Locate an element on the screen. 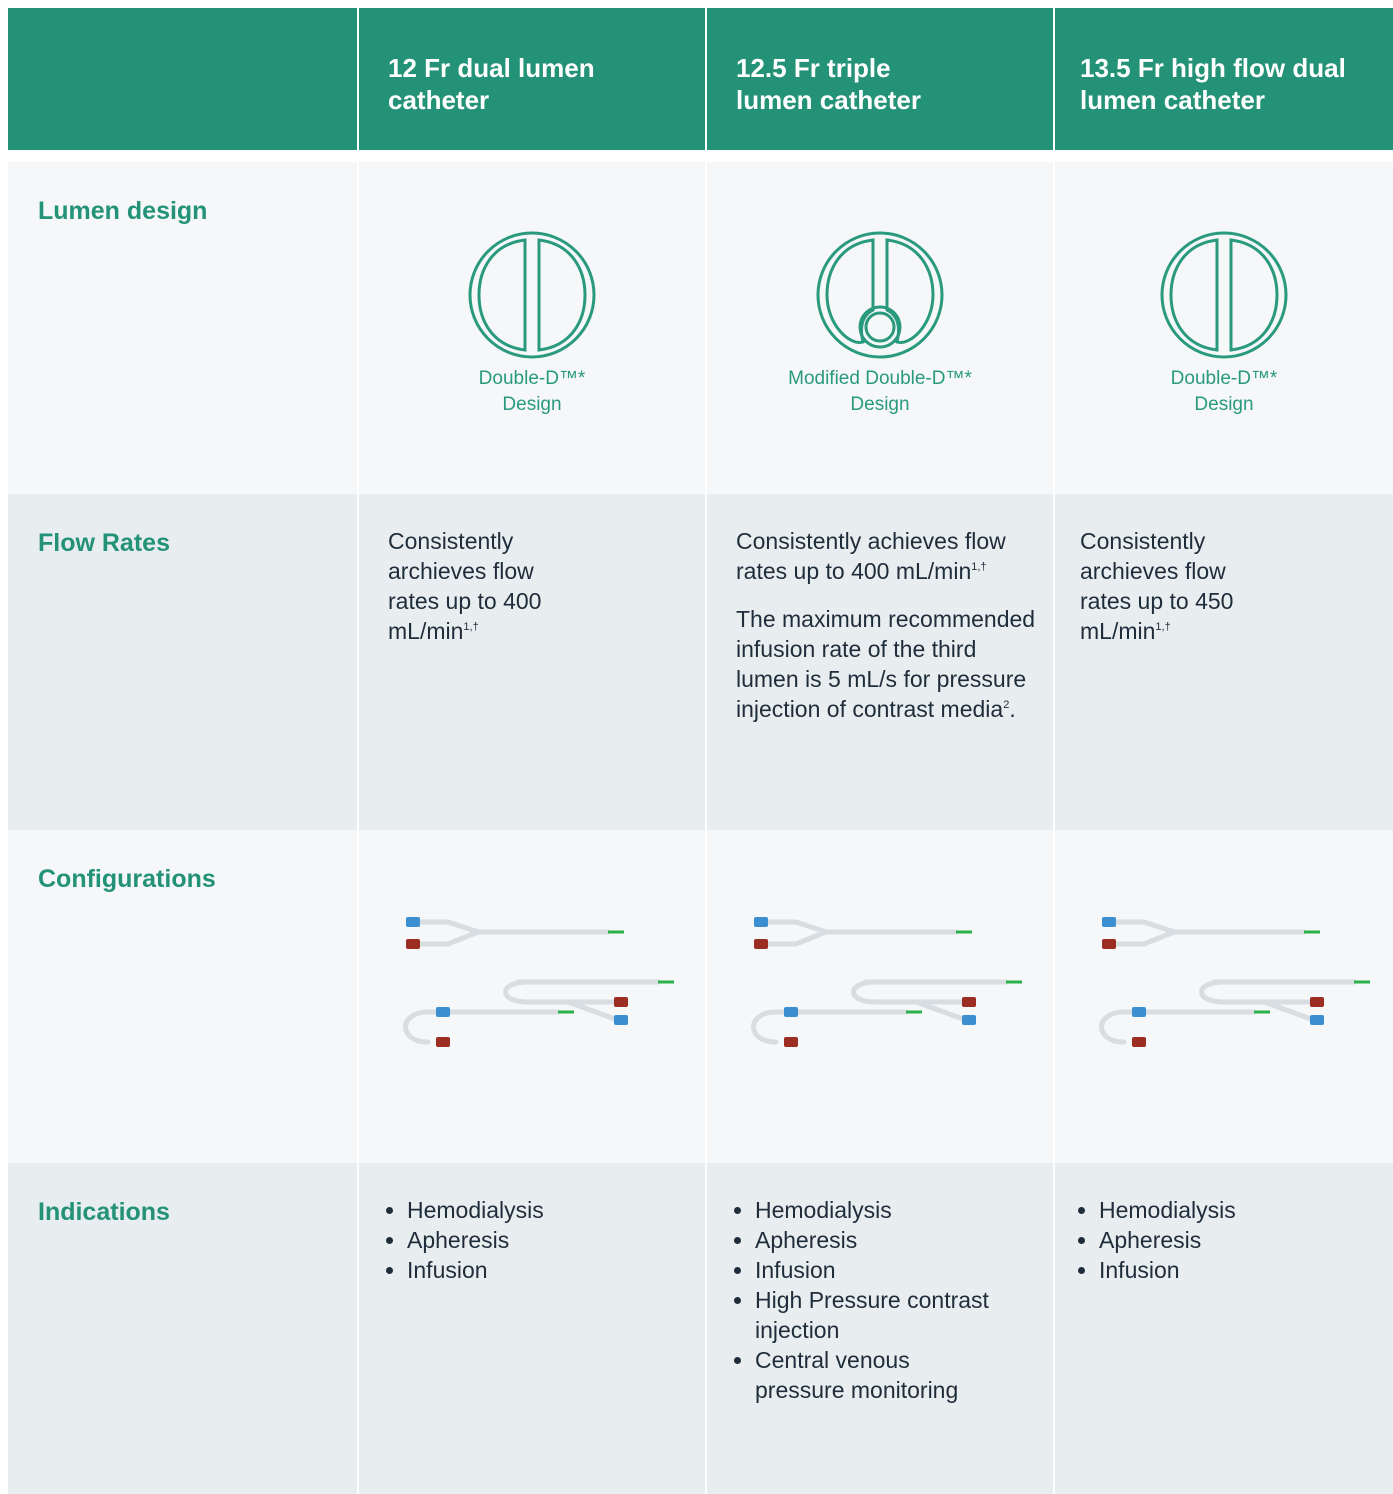 This screenshot has height=1494, width=1393. indication-item: Central venous pressure monitoring is located at coordinates (874, 1375).